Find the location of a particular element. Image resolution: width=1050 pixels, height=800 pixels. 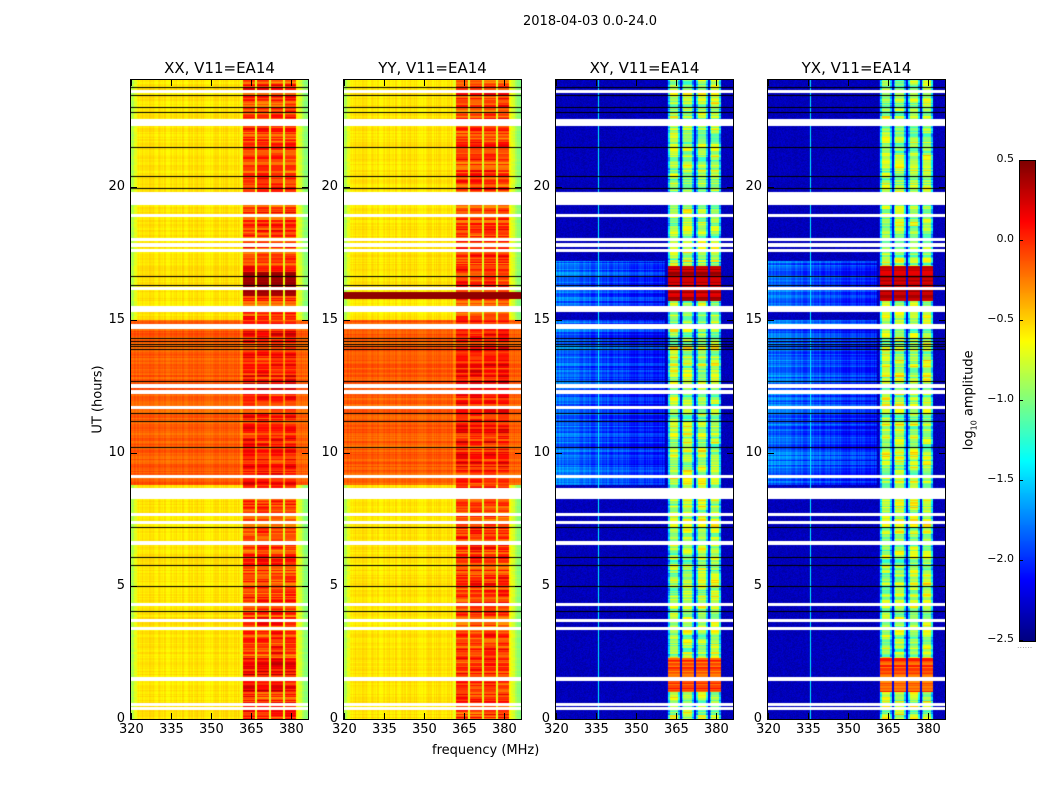

panel-title: YX, V11=EA14 is located at coordinates (856, 68).